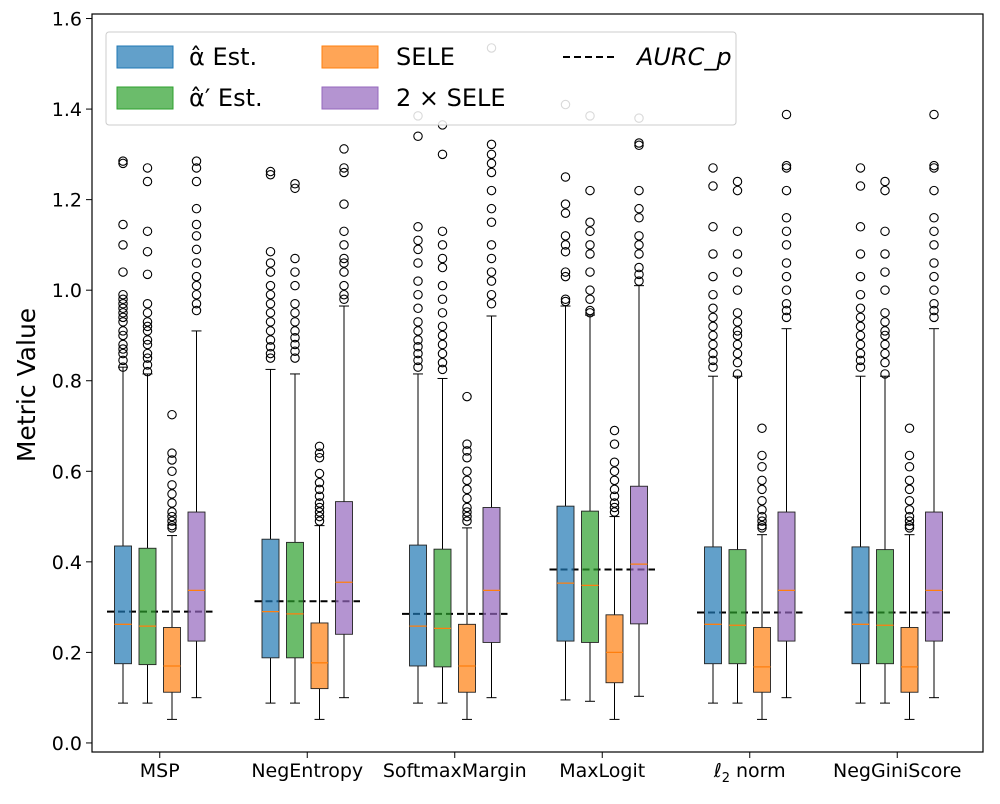 Image resolution: width=1000 pixels, height=804 pixels. I want to click on y-tick-label: 0.4, so click(67, 563).